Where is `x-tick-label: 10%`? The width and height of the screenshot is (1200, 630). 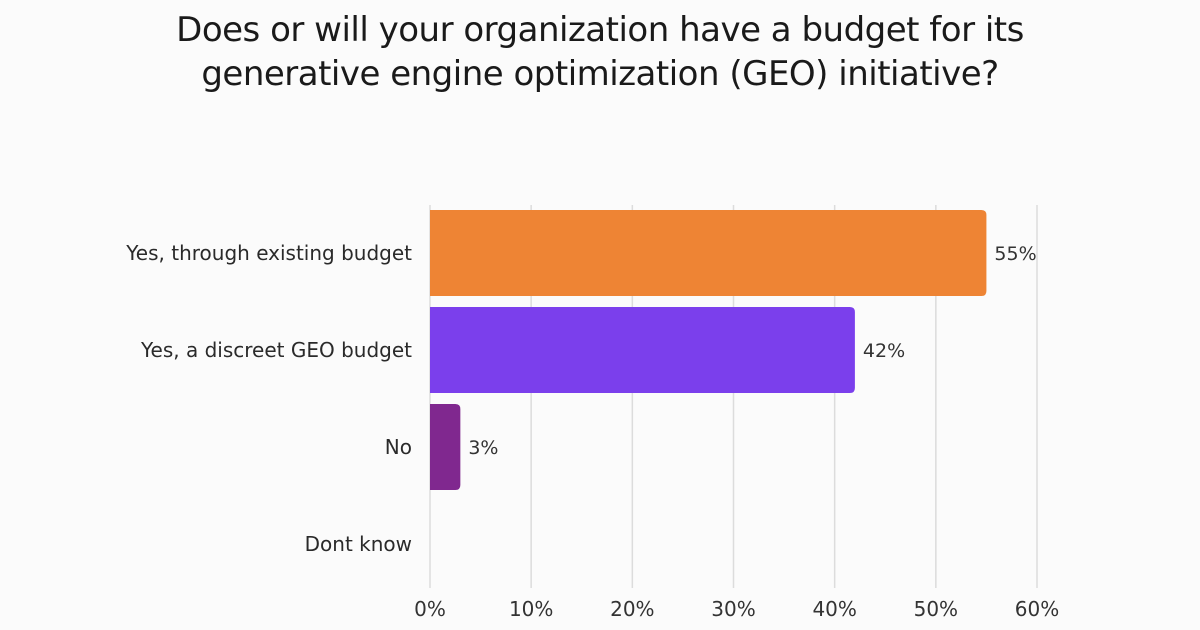
x-tick-label: 10% is located at coordinates (531, 609).